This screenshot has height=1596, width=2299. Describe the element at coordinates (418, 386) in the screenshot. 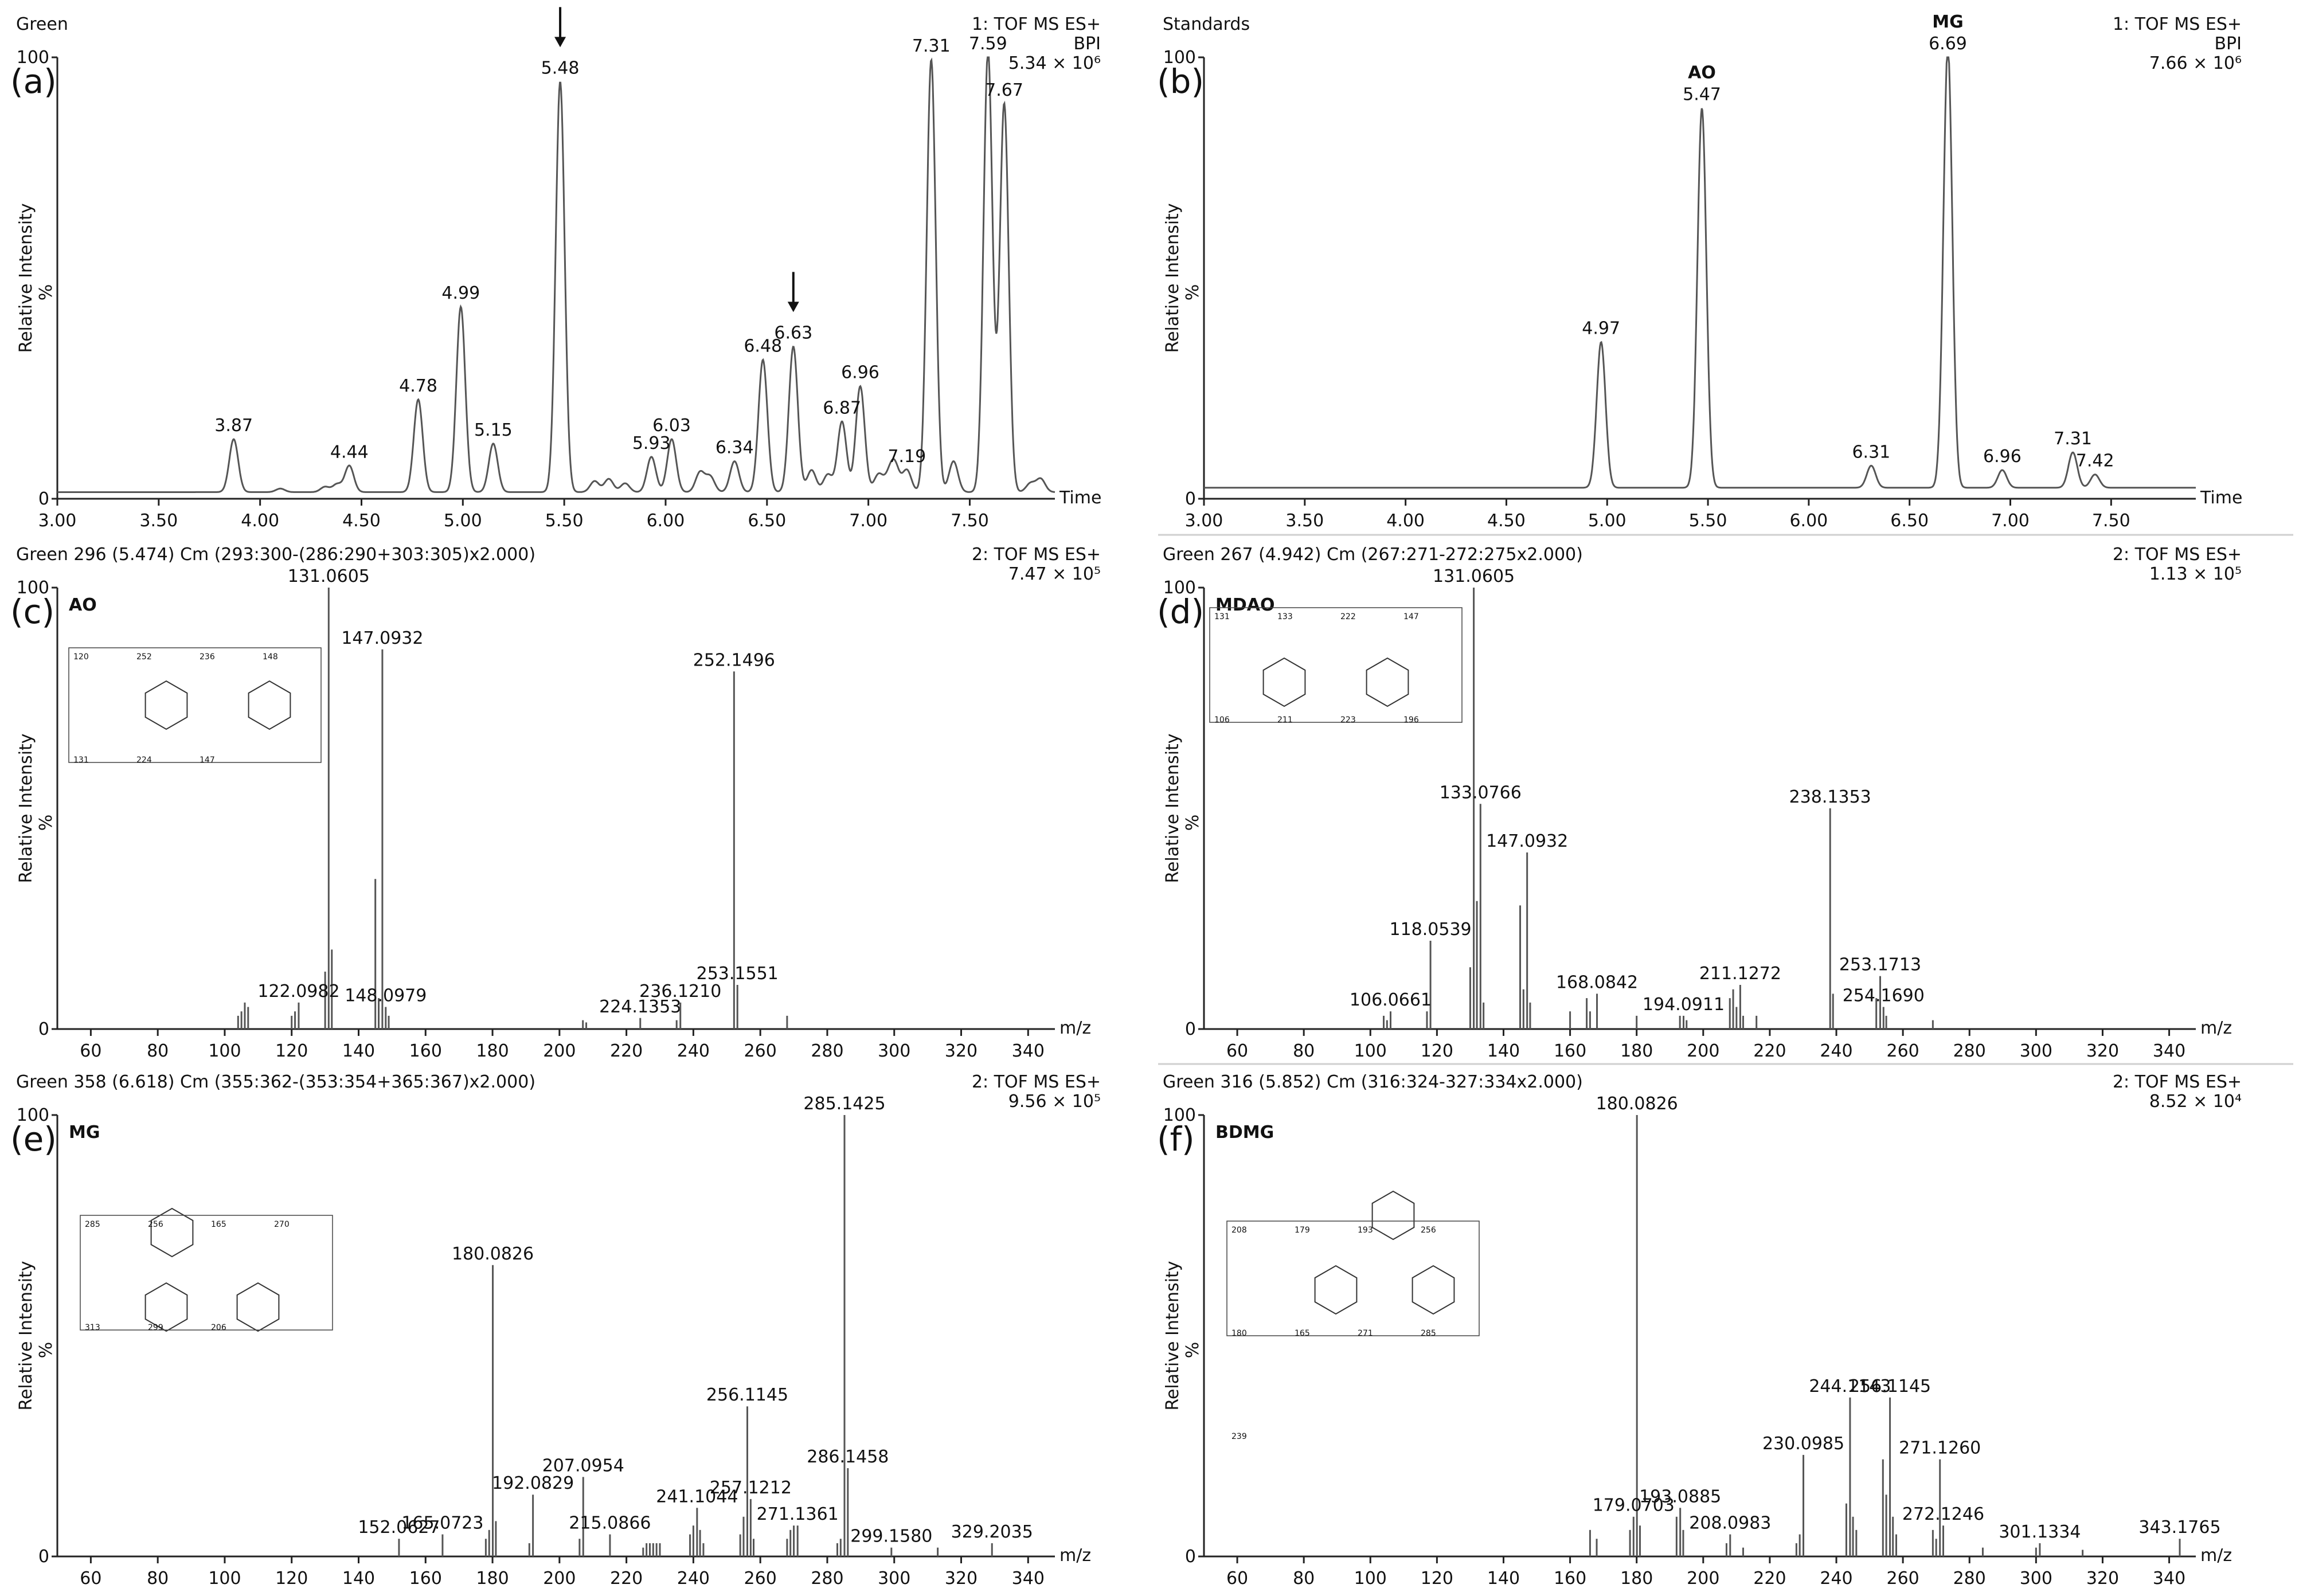

I see `peak-label: 4.78` at that location.